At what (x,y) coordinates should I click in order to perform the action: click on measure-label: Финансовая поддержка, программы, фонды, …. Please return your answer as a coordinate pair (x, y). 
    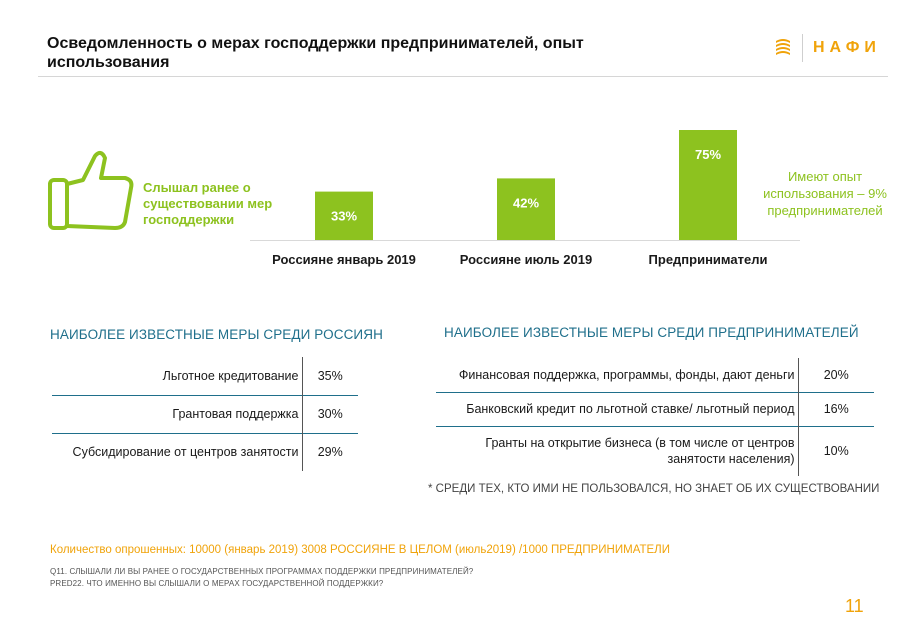
    Looking at the image, I should click on (617, 375).